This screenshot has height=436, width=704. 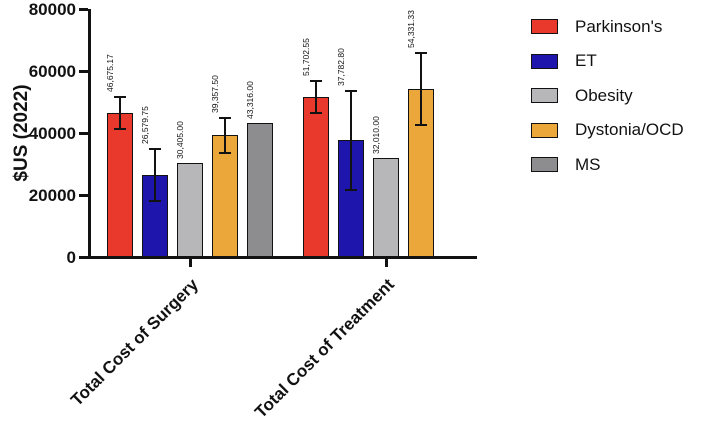 What do you see at coordinates (607, 60) in the screenshot?
I see `legend-item: ET` at bounding box center [607, 60].